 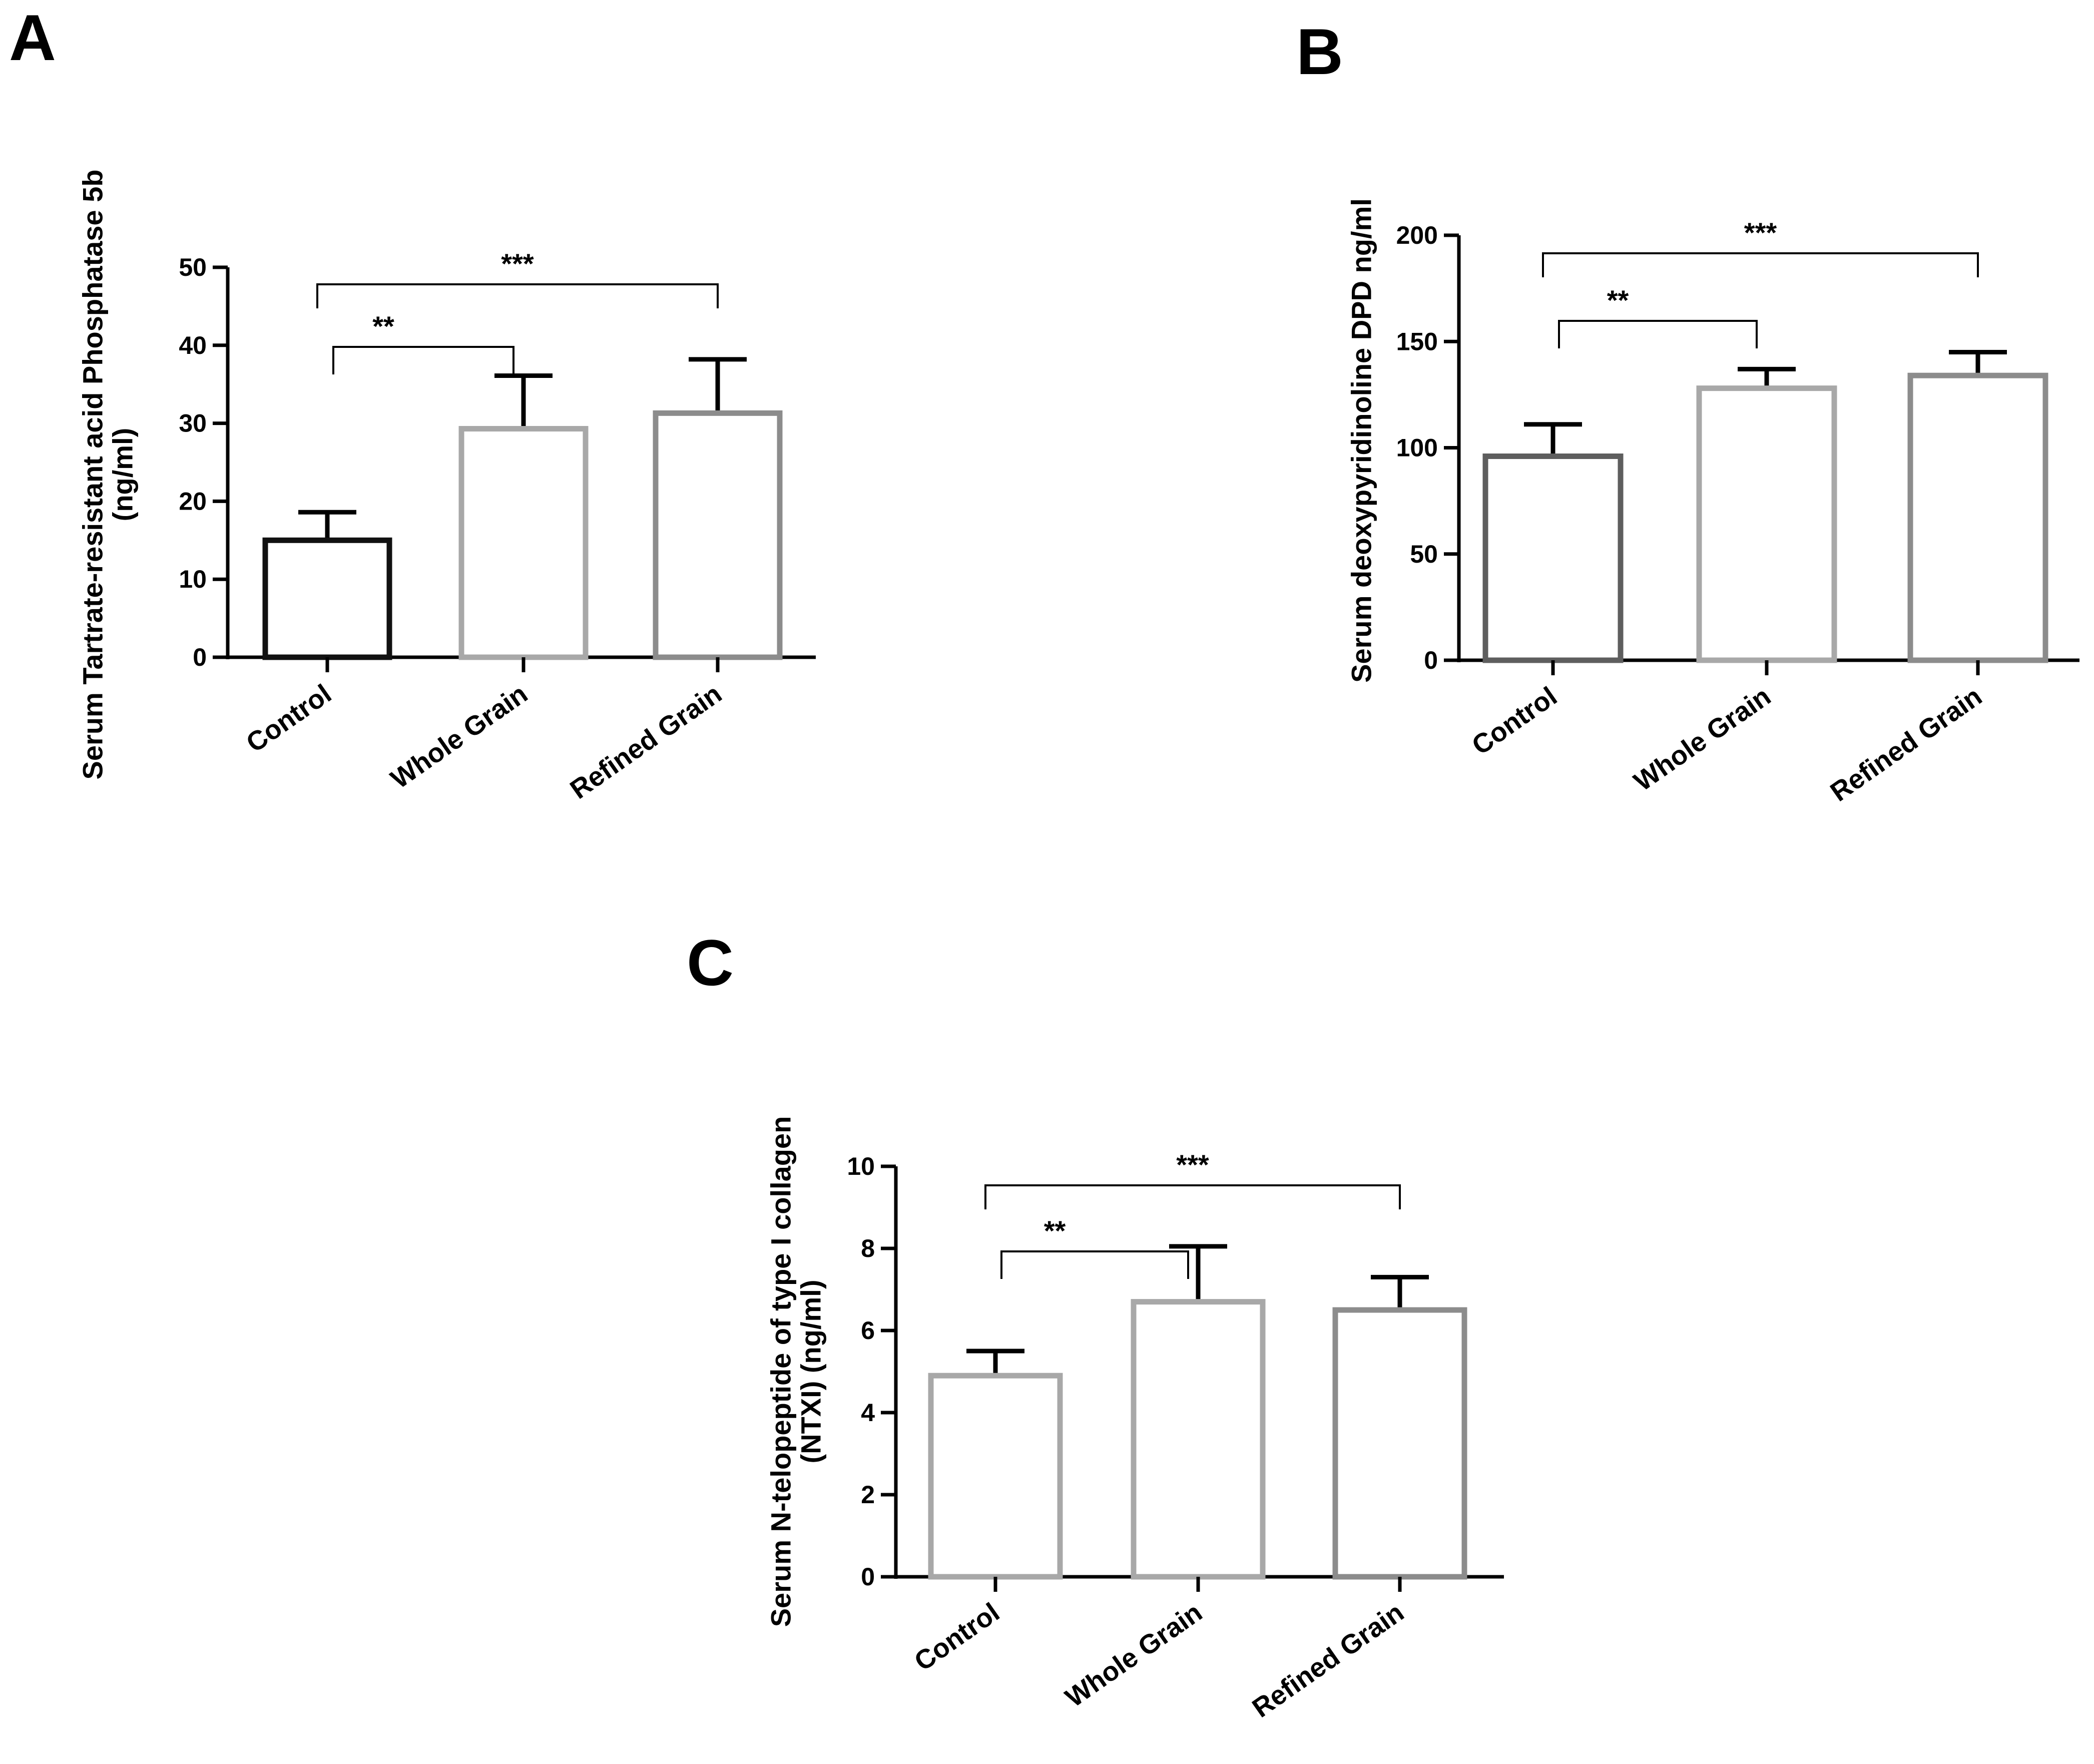 What do you see at coordinates (193, 423) in the screenshot?
I see `y-tick-label: 30` at bounding box center [193, 423].